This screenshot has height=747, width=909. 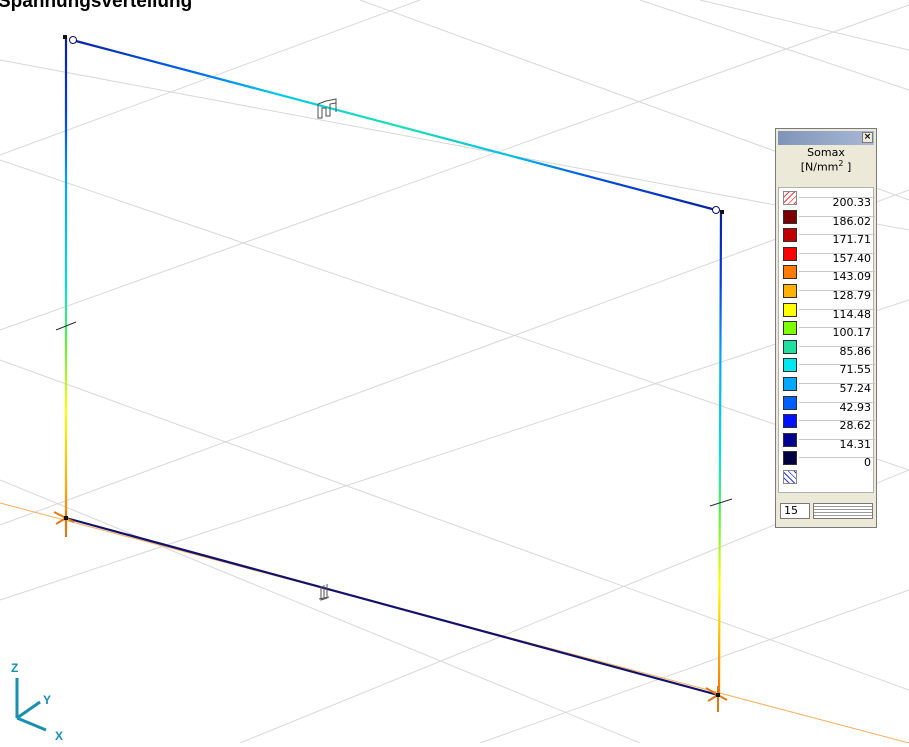 I want to click on legend-value: 57.24, so click(x=855, y=388).